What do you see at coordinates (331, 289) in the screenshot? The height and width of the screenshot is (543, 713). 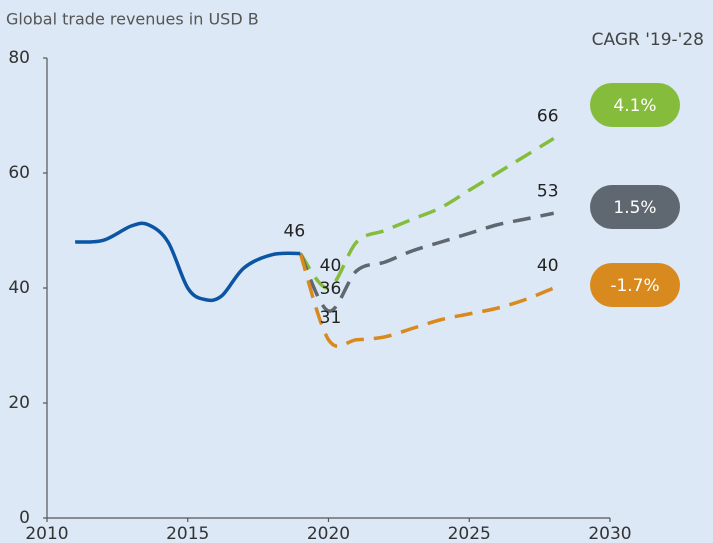 I see `data-label: 36` at bounding box center [331, 289].